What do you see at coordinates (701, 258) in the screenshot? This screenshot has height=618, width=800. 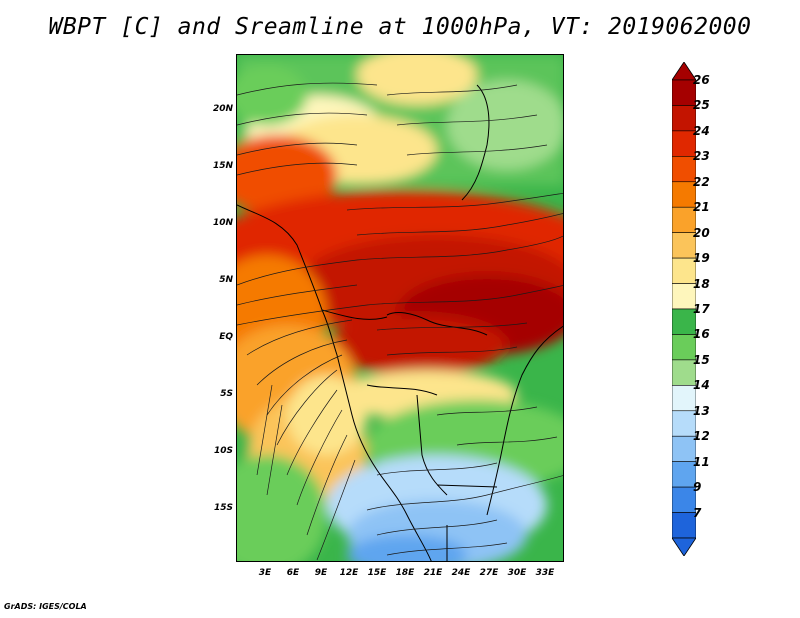 I see `colorbar-label: 19` at bounding box center [701, 258].